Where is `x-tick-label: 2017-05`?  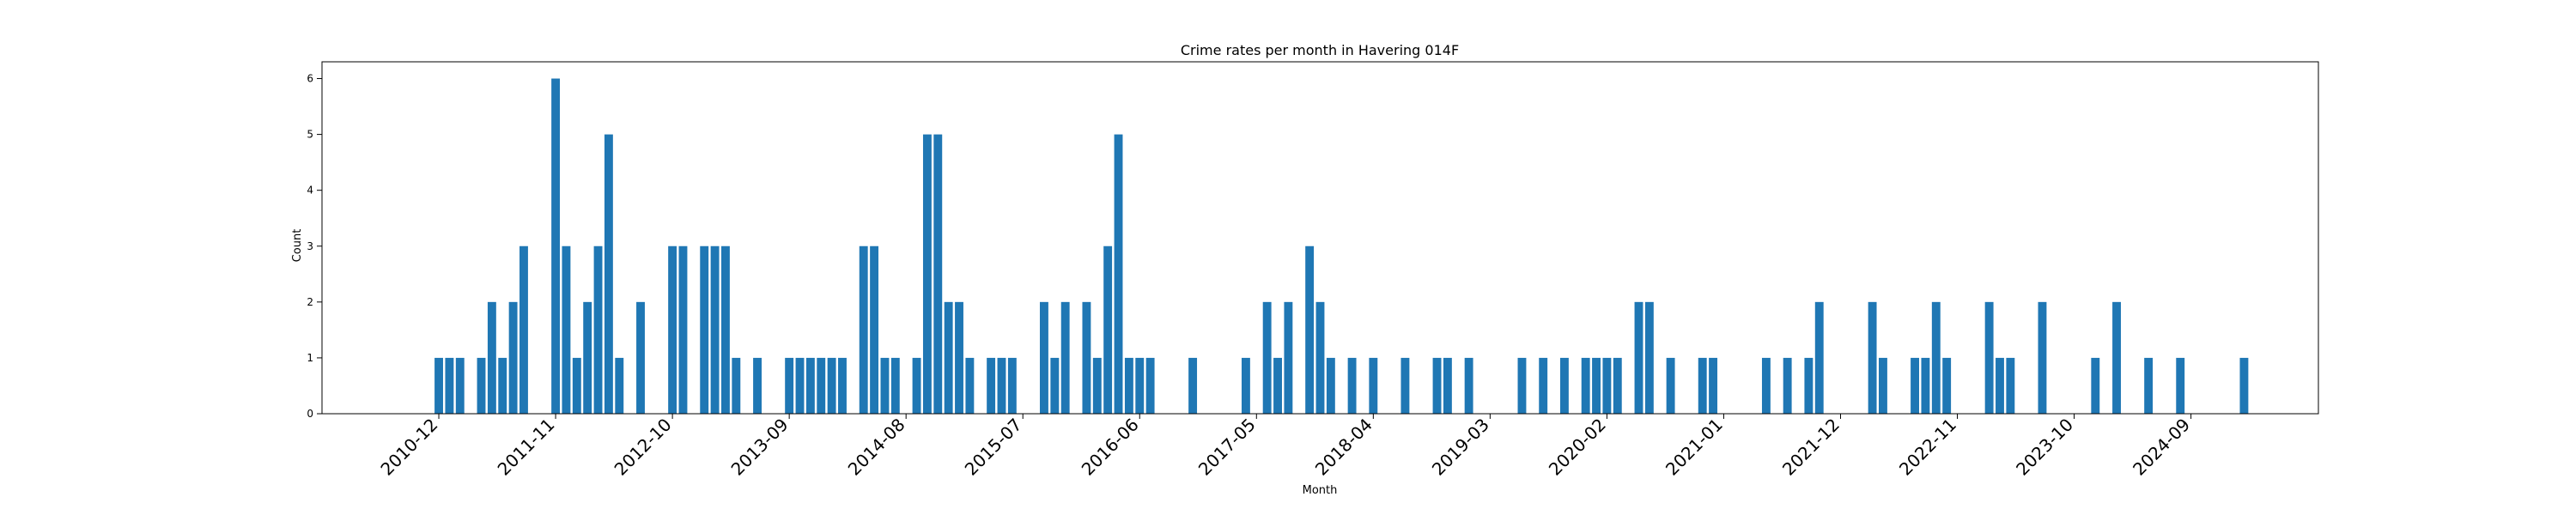
x-tick-label: 2017-05 is located at coordinates (1227, 447).